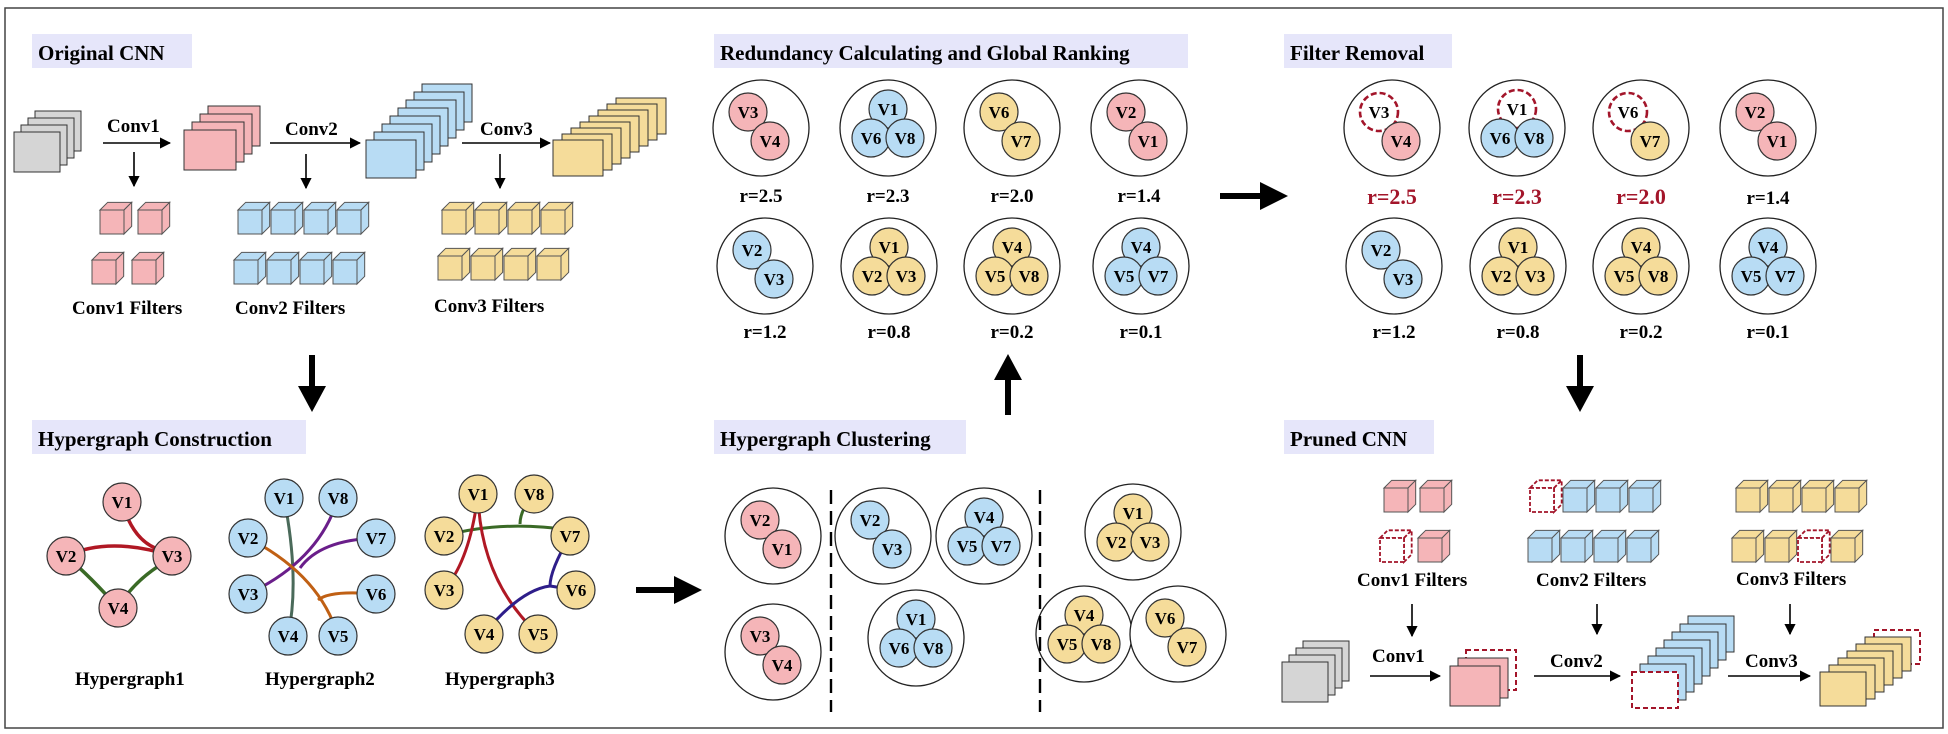 This screenshot has height=734, width=1948. Describe the element at coordinates (500, 679) in the screenshot. I see `hypergraph3-label: Hypergraph3` at that location.